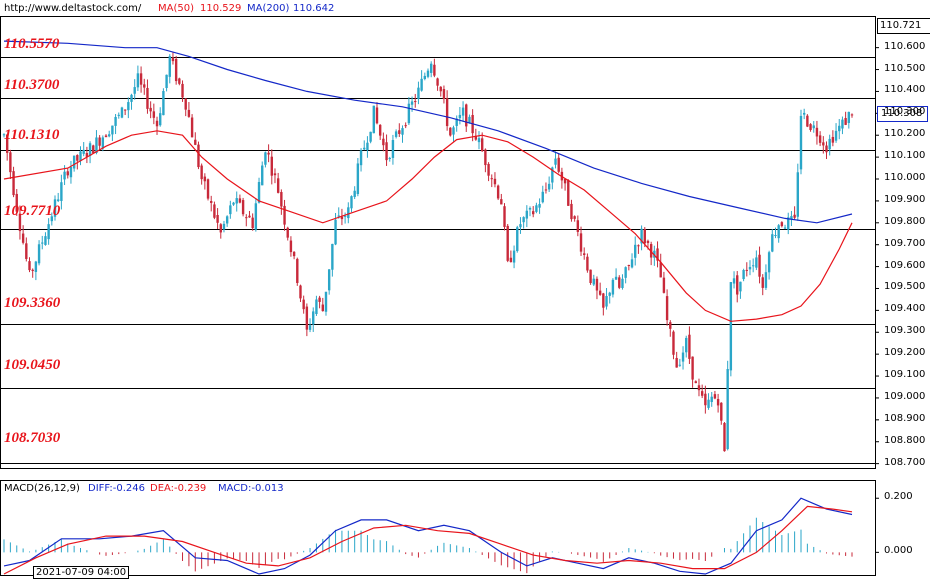 The width and height of the screenshot is (930, 579). I want to click on price-tick-label: 108.700, so click(905, 462).